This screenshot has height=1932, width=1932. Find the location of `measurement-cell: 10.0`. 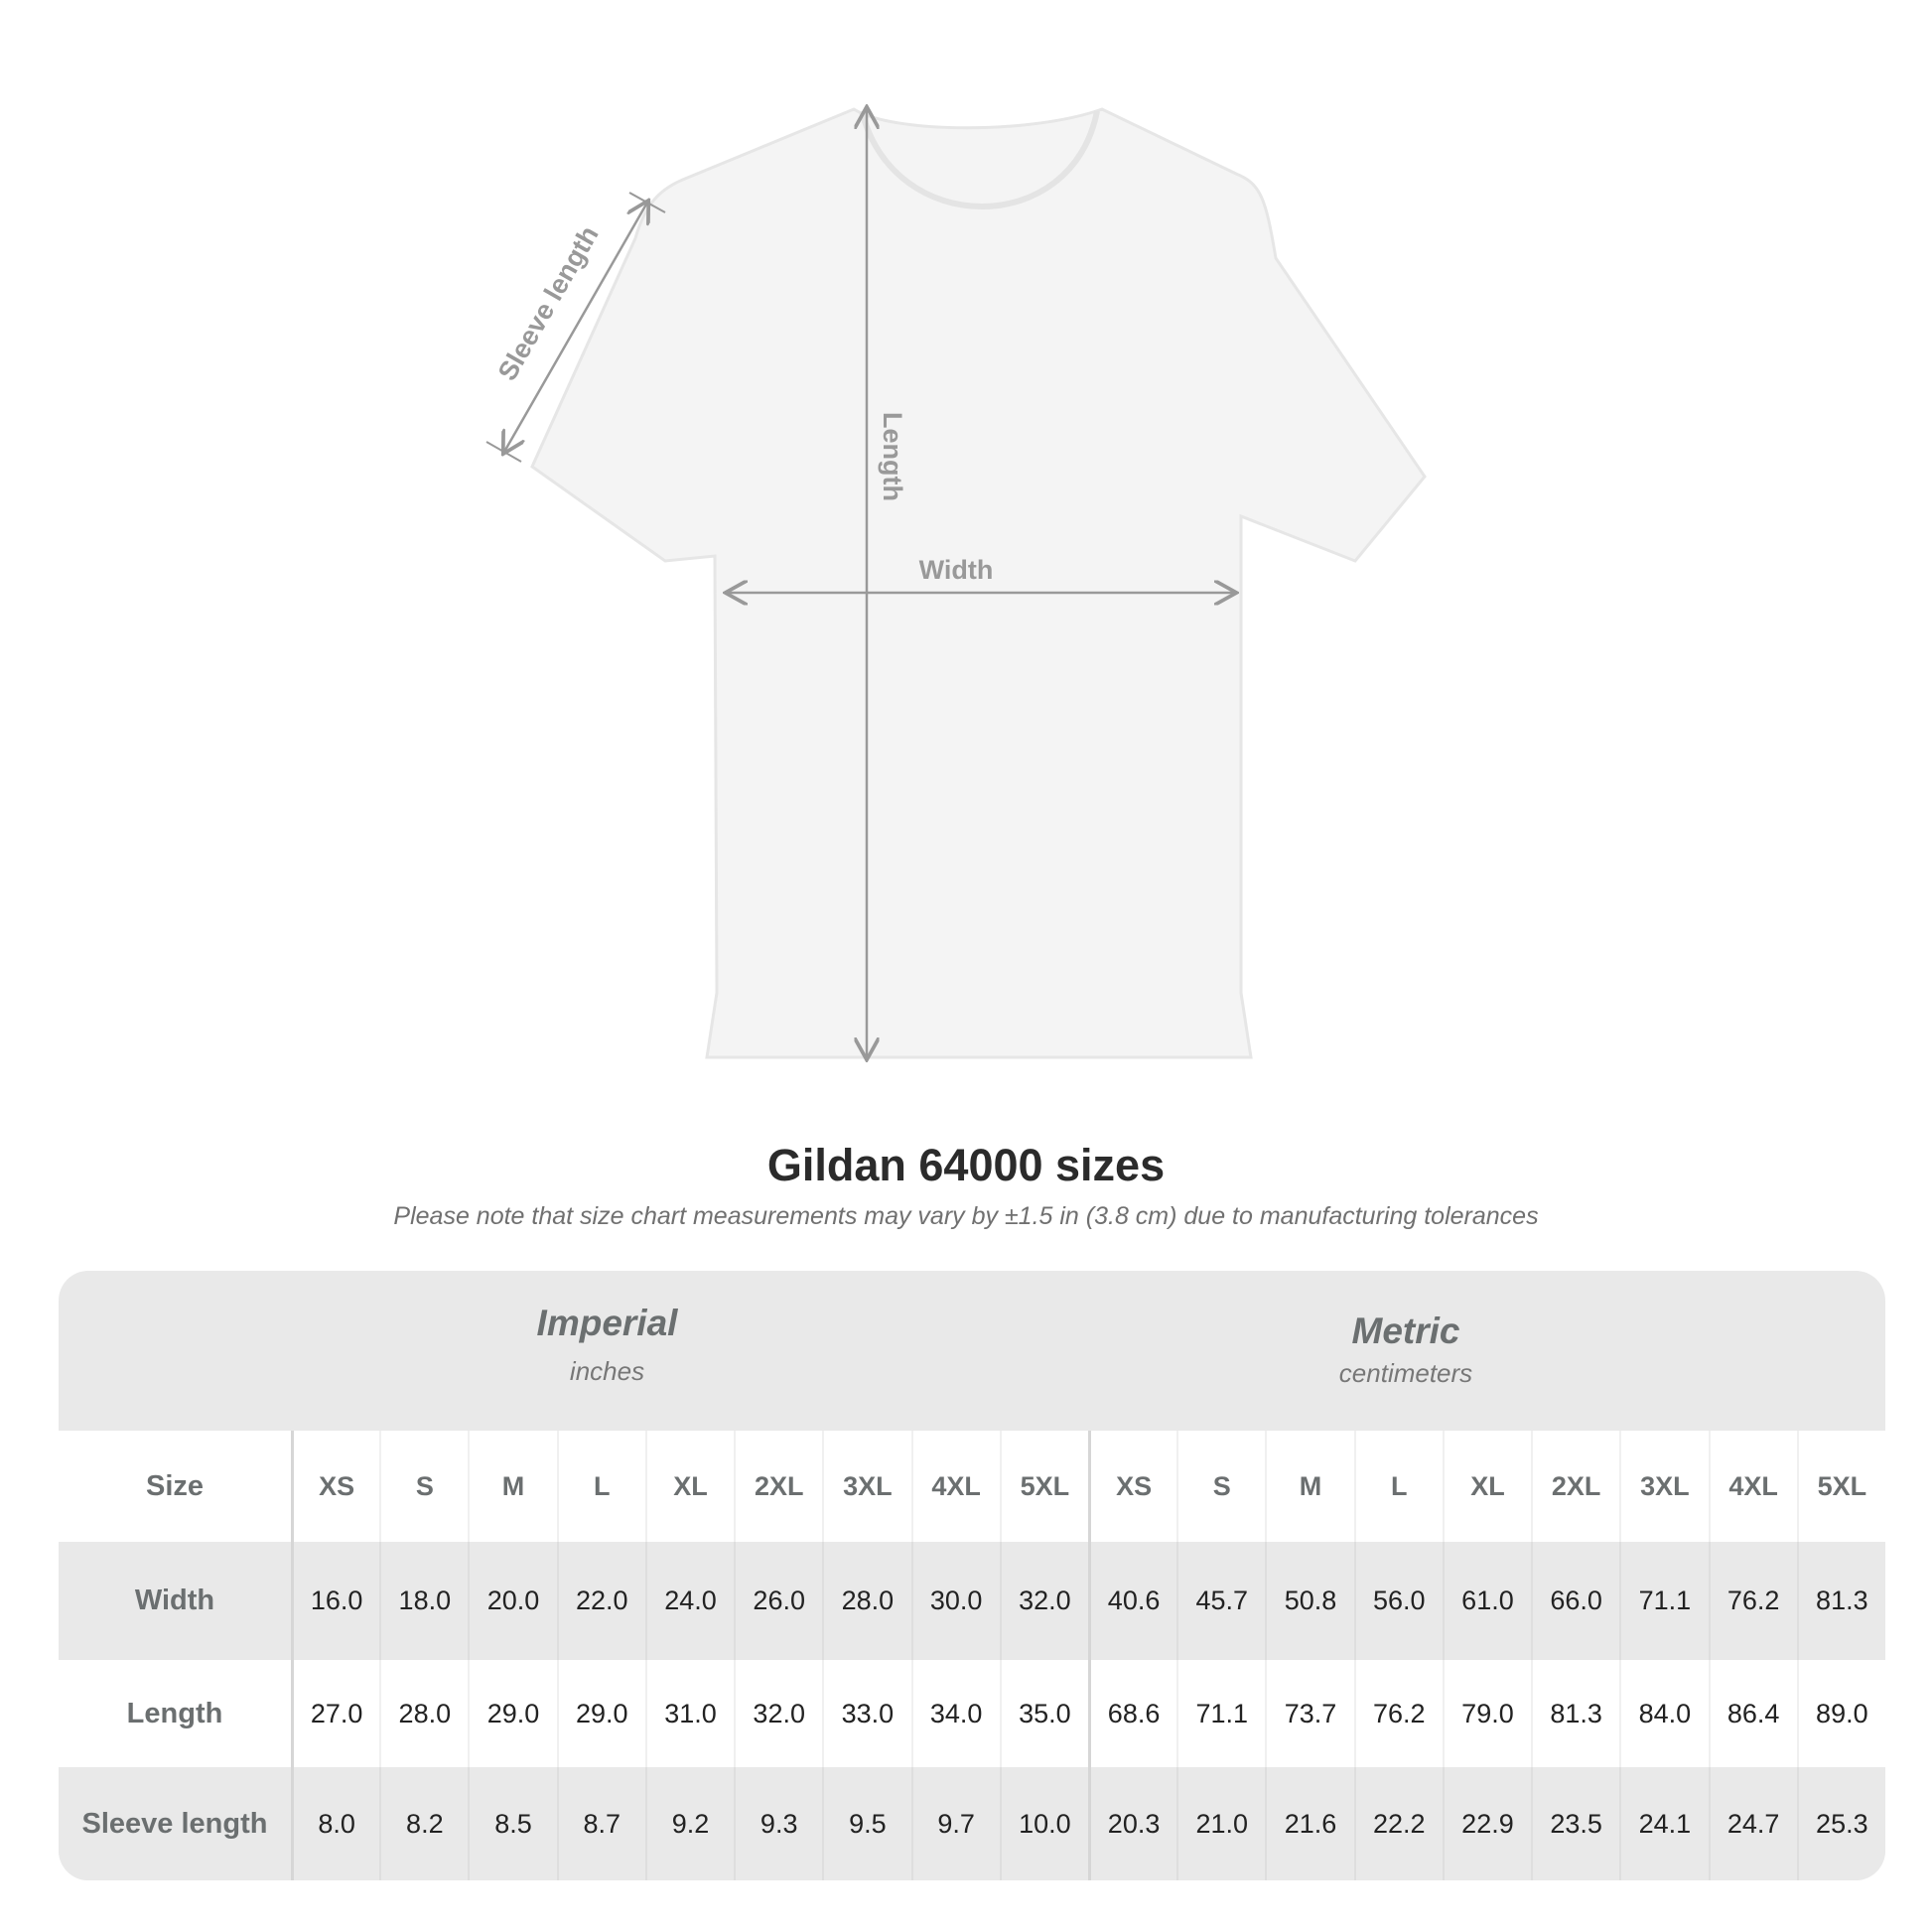

measurement-cell: 10.0 is located at coordinates (1043, 1823).